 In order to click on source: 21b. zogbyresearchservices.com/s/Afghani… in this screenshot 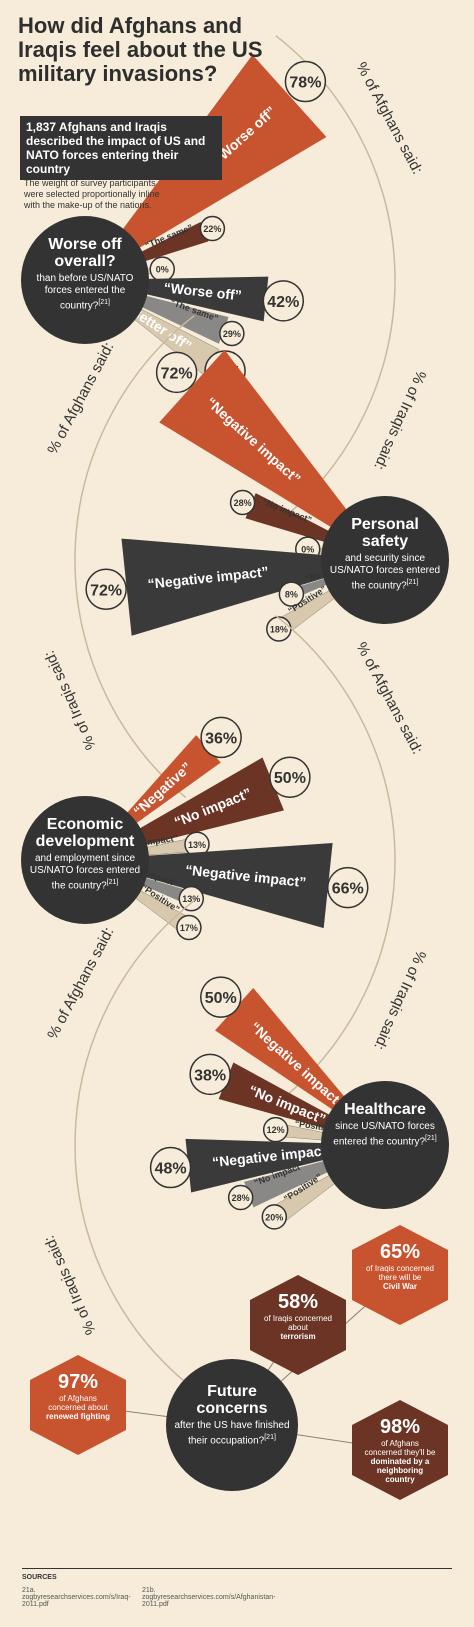, I will do `click(209, 1597)`.